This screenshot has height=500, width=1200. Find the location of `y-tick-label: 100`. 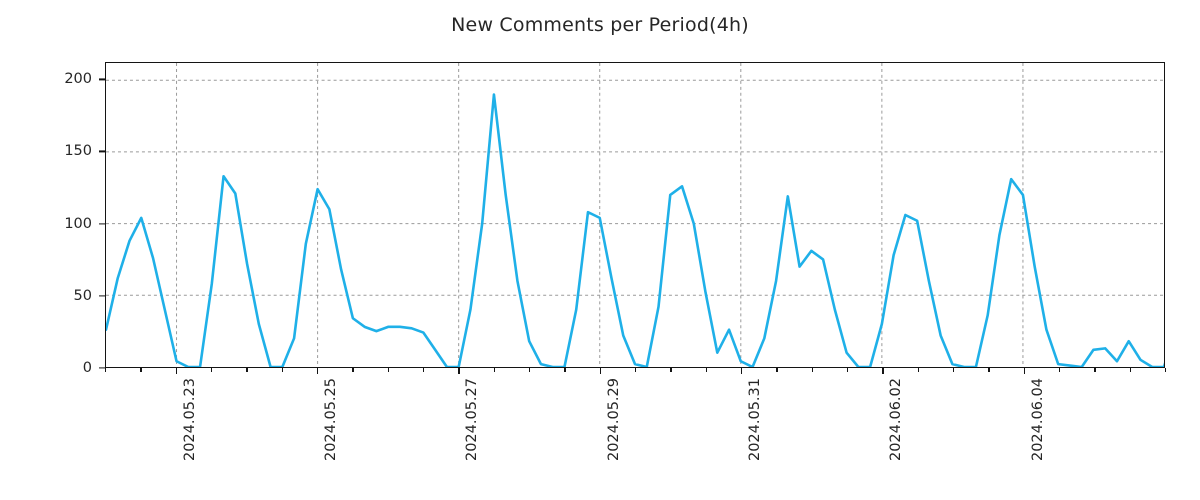

y-tick-label: 100 is located at coordinates (78, 223).